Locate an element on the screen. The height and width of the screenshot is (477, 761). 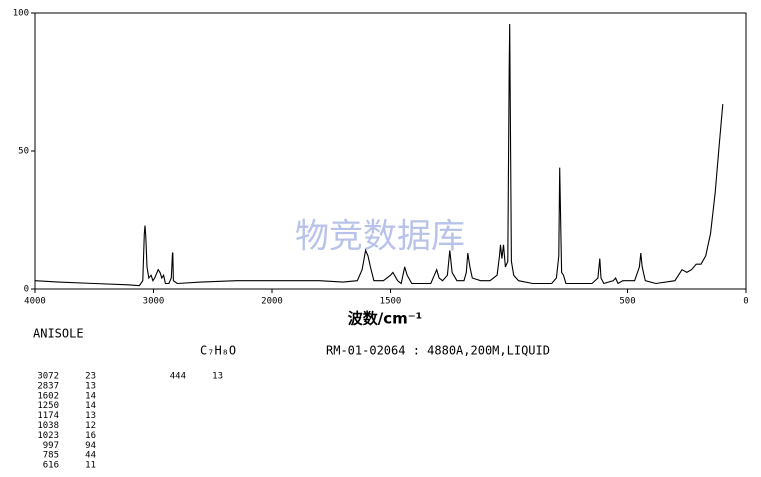
x-tick-label: 4000 is located at coordinates (35, 302).